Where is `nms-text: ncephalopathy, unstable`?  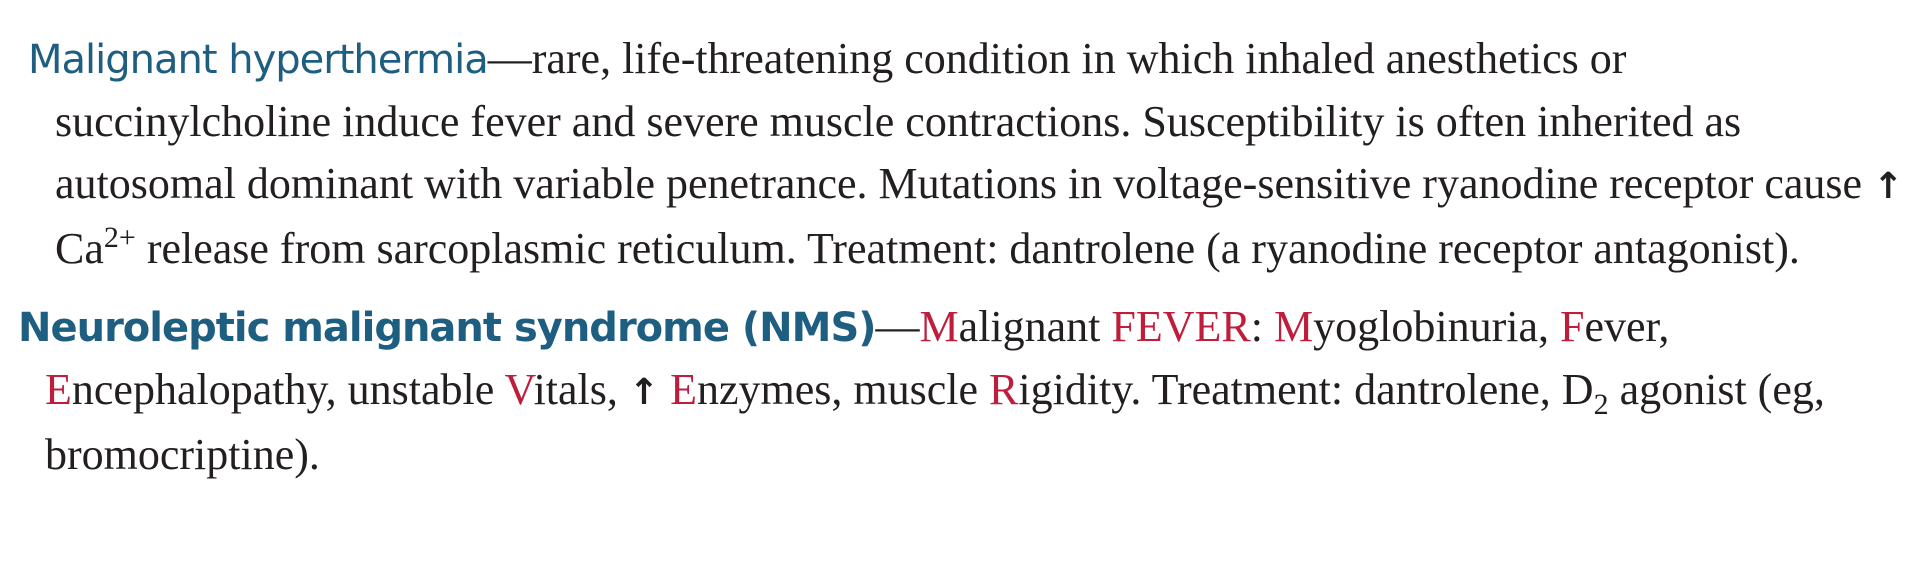 nms-text: ncephalopathy, unstable is located at coordinates (288, 389).